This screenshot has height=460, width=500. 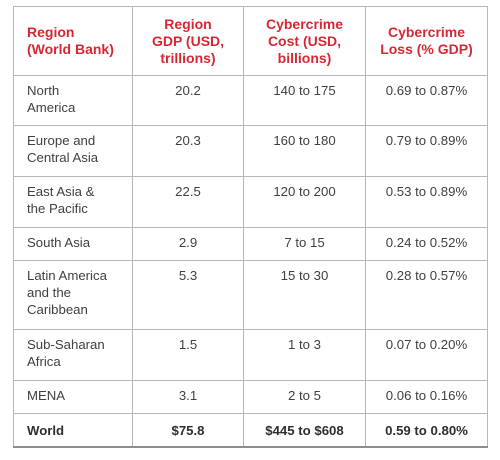 I want to click on region-line: and the, so click(x=49, y=292).